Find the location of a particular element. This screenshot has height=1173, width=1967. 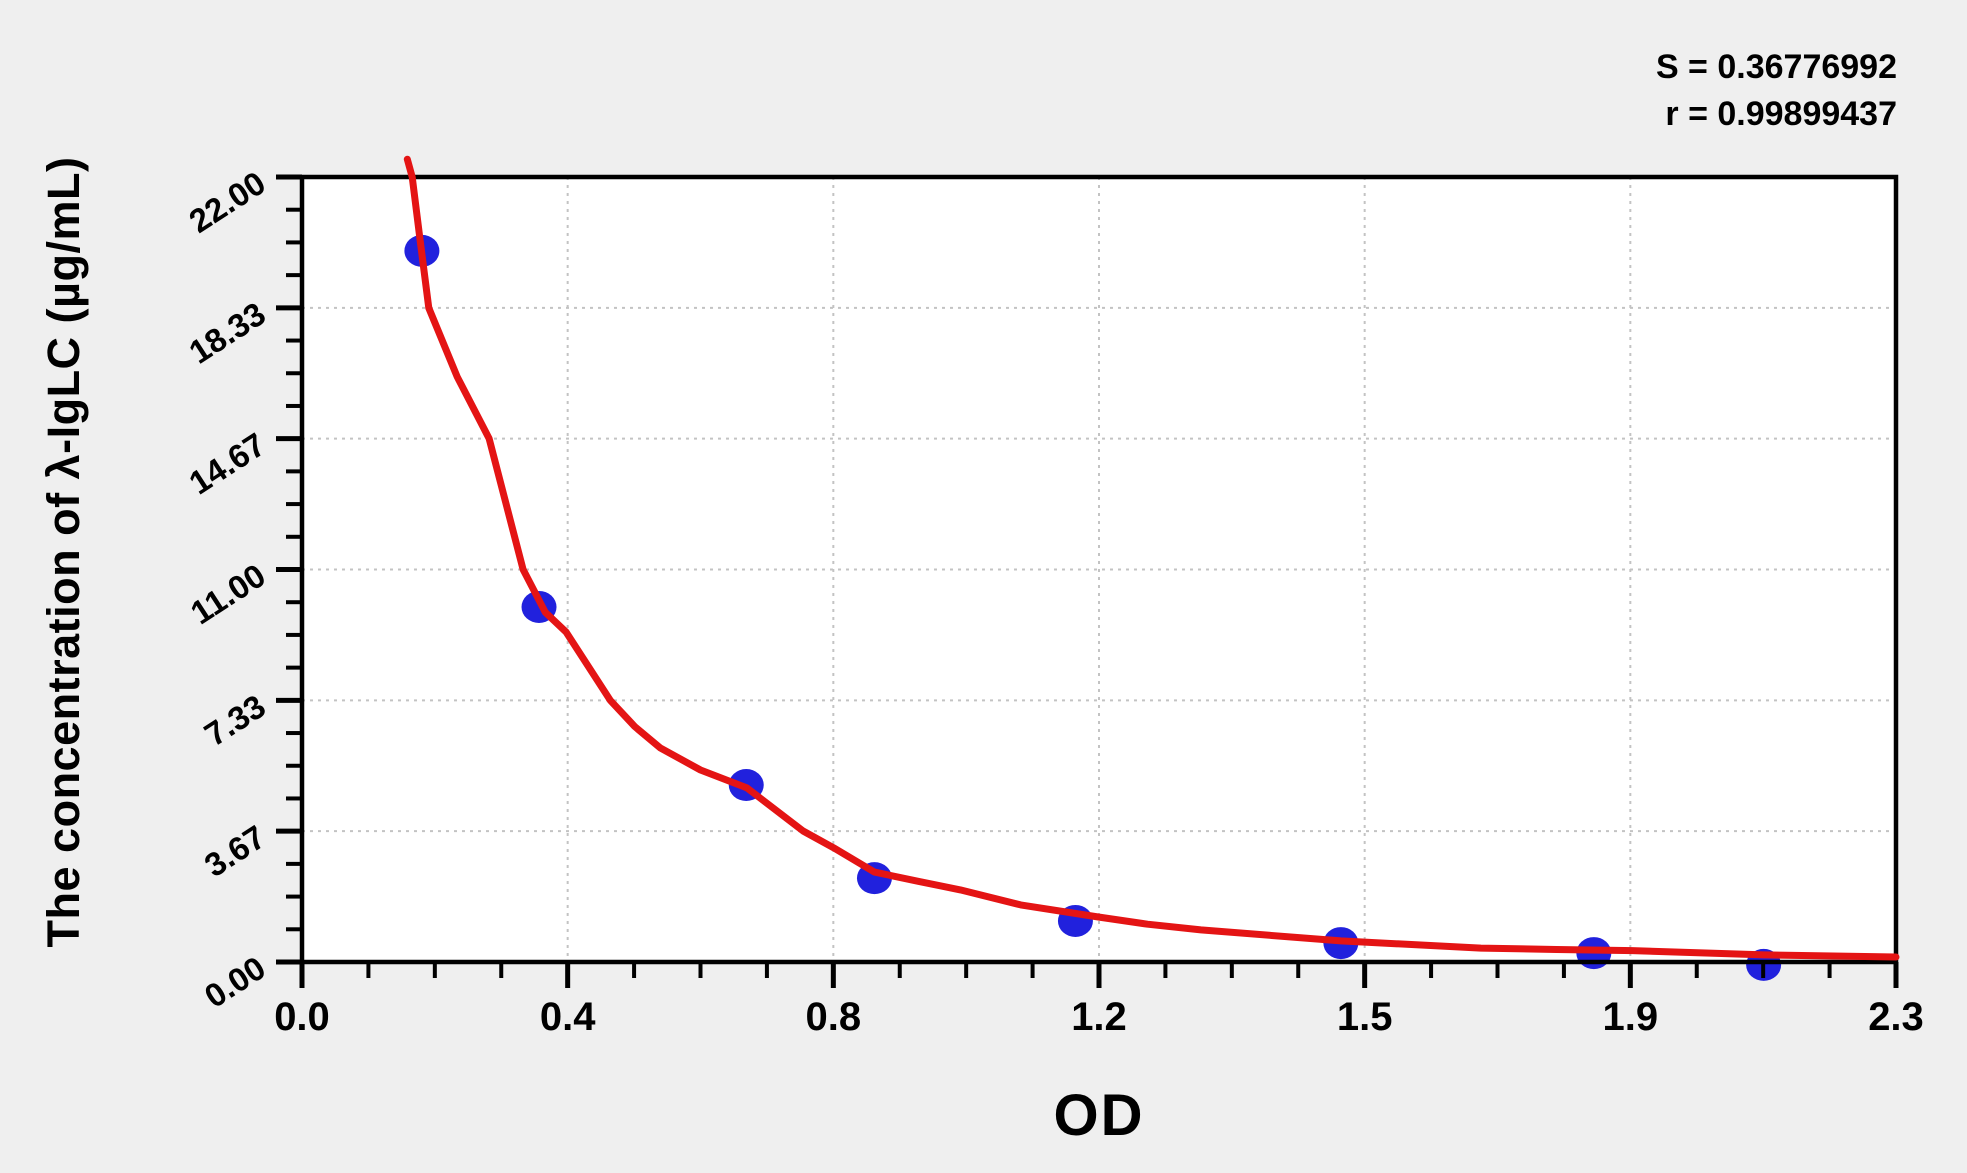

y-tick-label: 11.00 is located at coordinates (228, 593).